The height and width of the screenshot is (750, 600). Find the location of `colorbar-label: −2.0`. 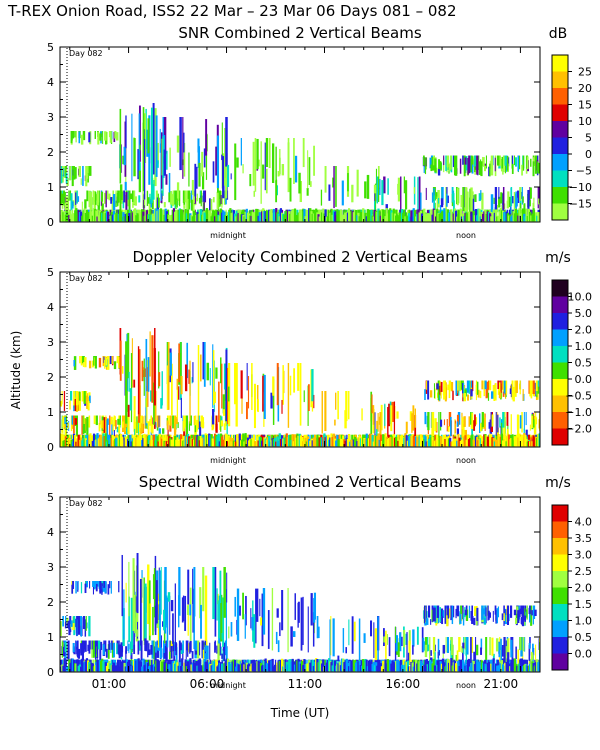

colorbar-label: −2.0 is located at coordinates (578, 429).